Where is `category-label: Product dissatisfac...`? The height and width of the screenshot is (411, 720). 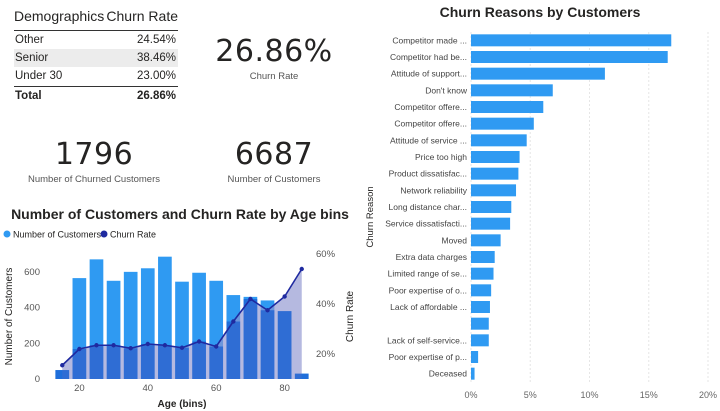
category-label: Product dissatisfac... is located at coordinates (428, 174).